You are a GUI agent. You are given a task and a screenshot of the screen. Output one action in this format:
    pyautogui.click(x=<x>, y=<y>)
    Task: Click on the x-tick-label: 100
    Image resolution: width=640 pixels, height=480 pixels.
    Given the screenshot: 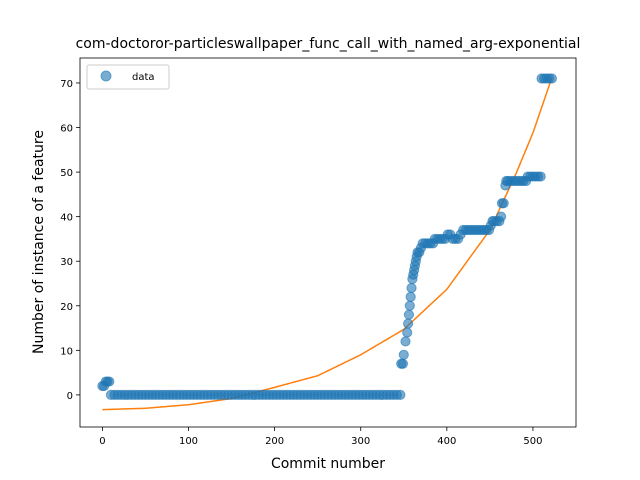 What is the action you would take?
    pyautogui.click(x=188, y=441)
    